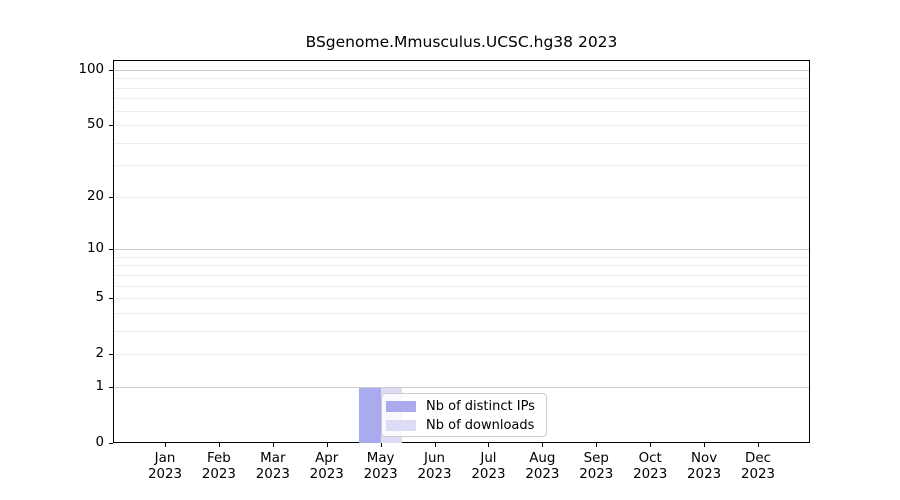  Describe the element at coordinates (401, 406) in the screenshot. I see `distinct-ips-swatch` at that location.